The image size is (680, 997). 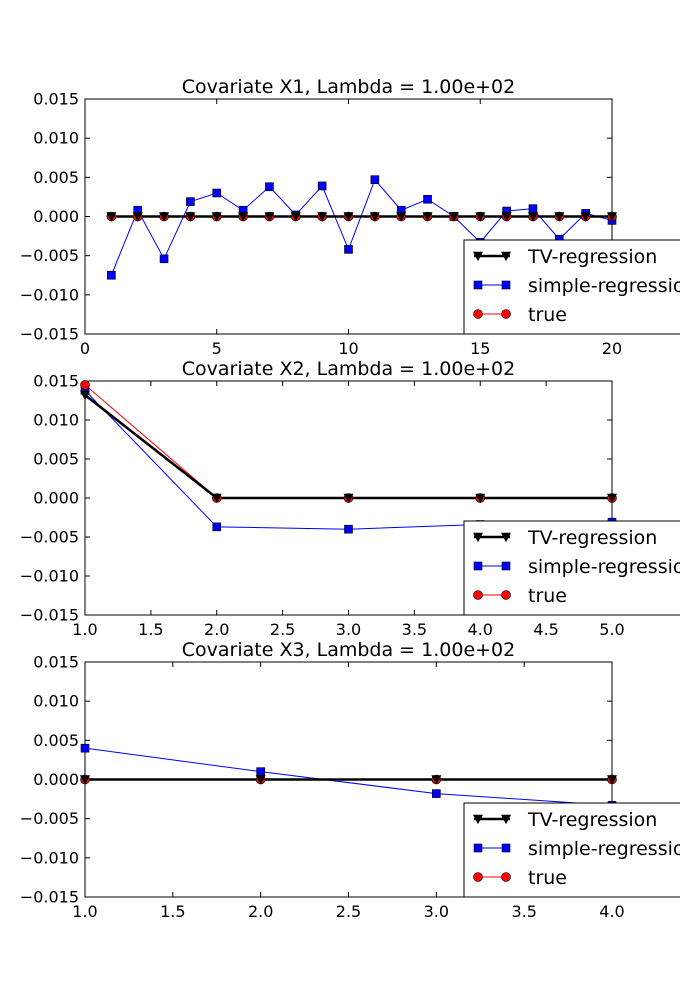 What do you see at coordinates (348, 87) in the screenshot?
I see `chart-title: Covariate X1, Lambda = 1.00e+02` at bounding box center [348, 87].